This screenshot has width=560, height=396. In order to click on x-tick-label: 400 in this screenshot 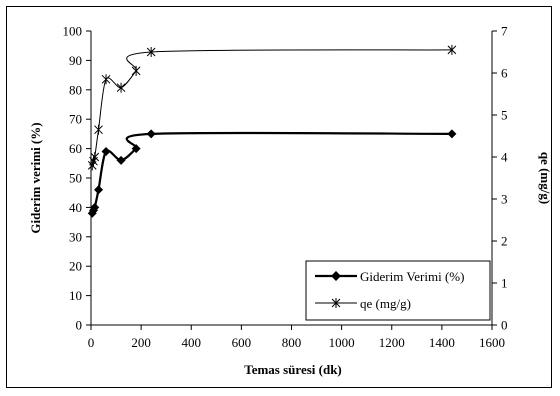, I will do `click(192, 342)`.